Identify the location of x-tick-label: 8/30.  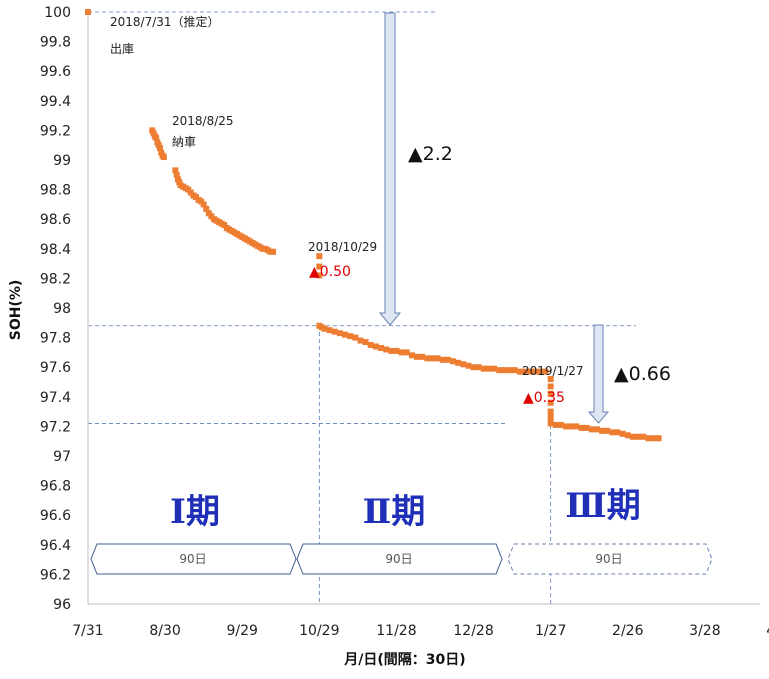
(164, 631).